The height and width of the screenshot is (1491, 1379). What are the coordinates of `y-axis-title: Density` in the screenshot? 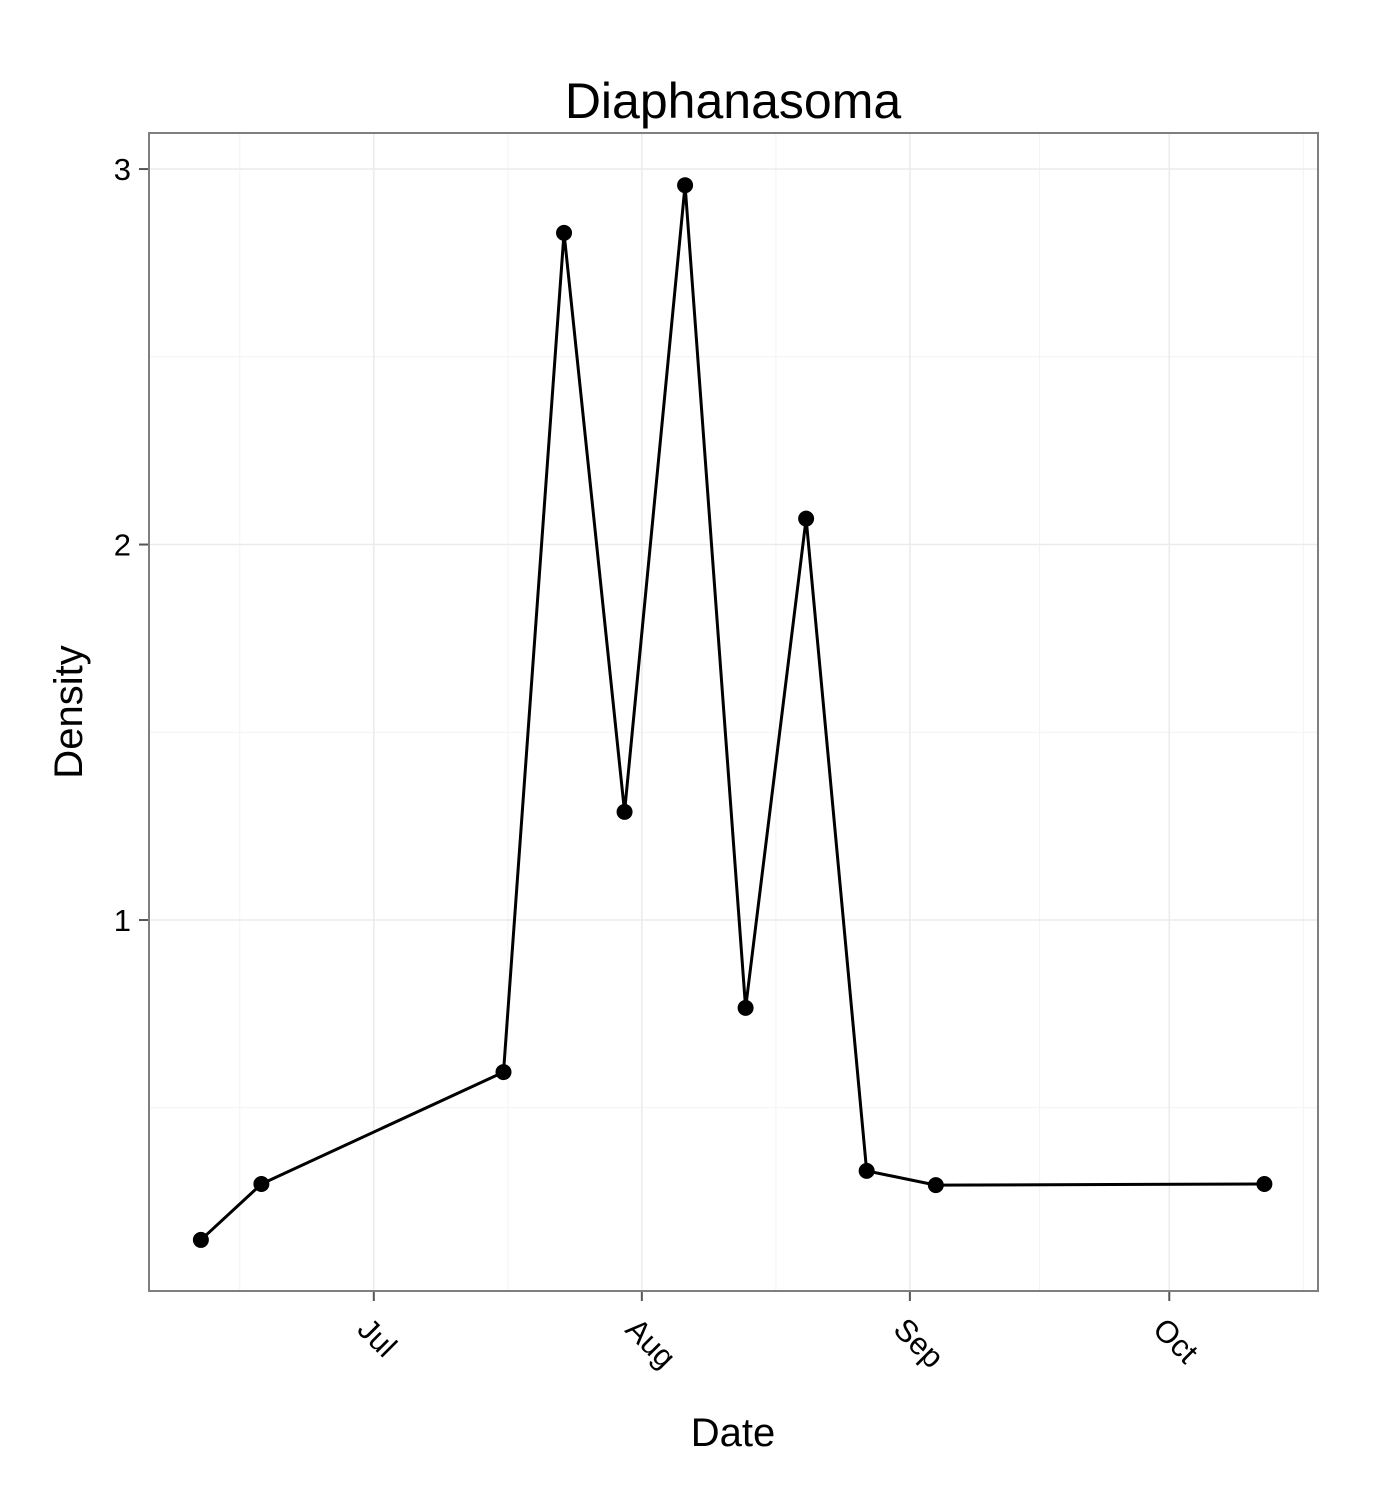 It's located at (69, 711).